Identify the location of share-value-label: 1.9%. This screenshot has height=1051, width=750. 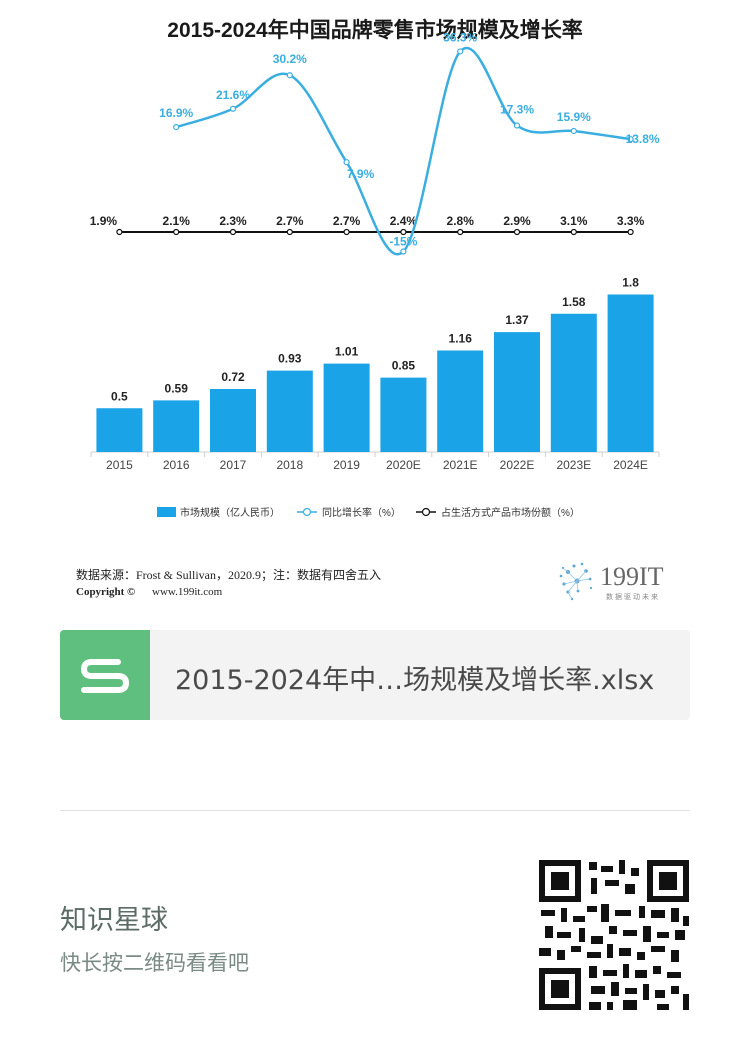
(104, 221).